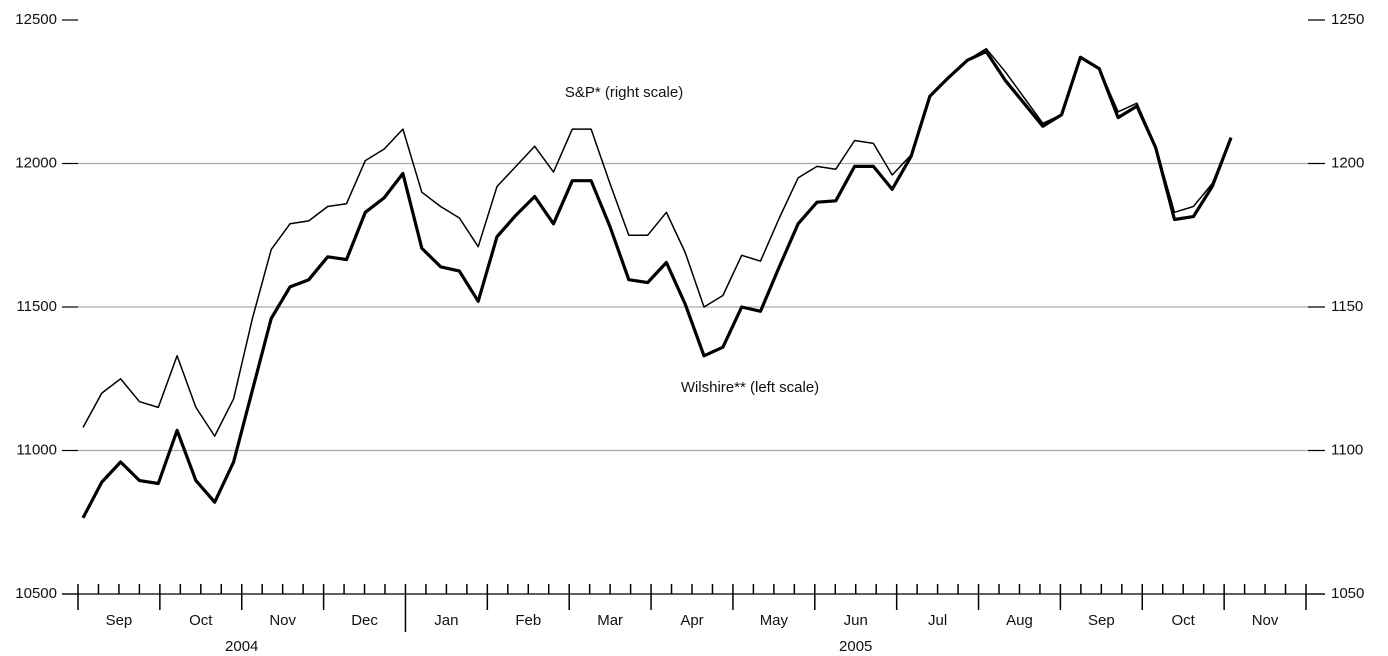 This screenshot has height=656, width=1388. What do you see at coordinates (774, 620) in the screenshot?
I see `x-tick-label: May` at bounding box center [774, 620].